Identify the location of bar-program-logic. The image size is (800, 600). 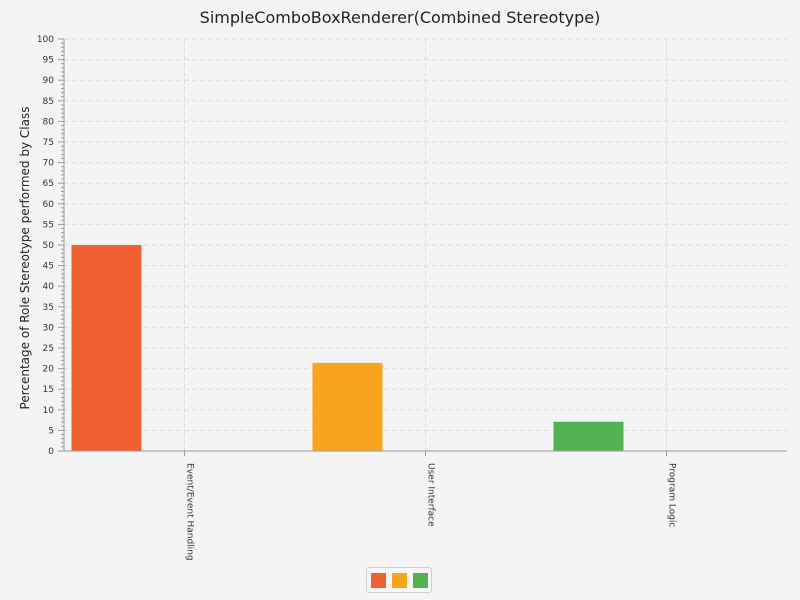
(588, 436).